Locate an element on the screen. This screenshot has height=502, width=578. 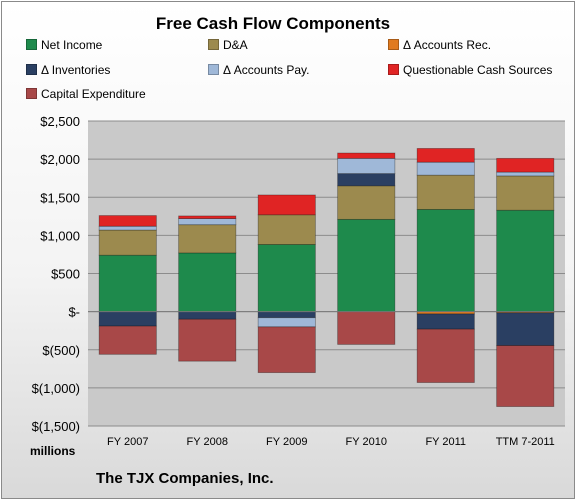
y-tick-label: $(1,500) is located at coordinates (56, 426).